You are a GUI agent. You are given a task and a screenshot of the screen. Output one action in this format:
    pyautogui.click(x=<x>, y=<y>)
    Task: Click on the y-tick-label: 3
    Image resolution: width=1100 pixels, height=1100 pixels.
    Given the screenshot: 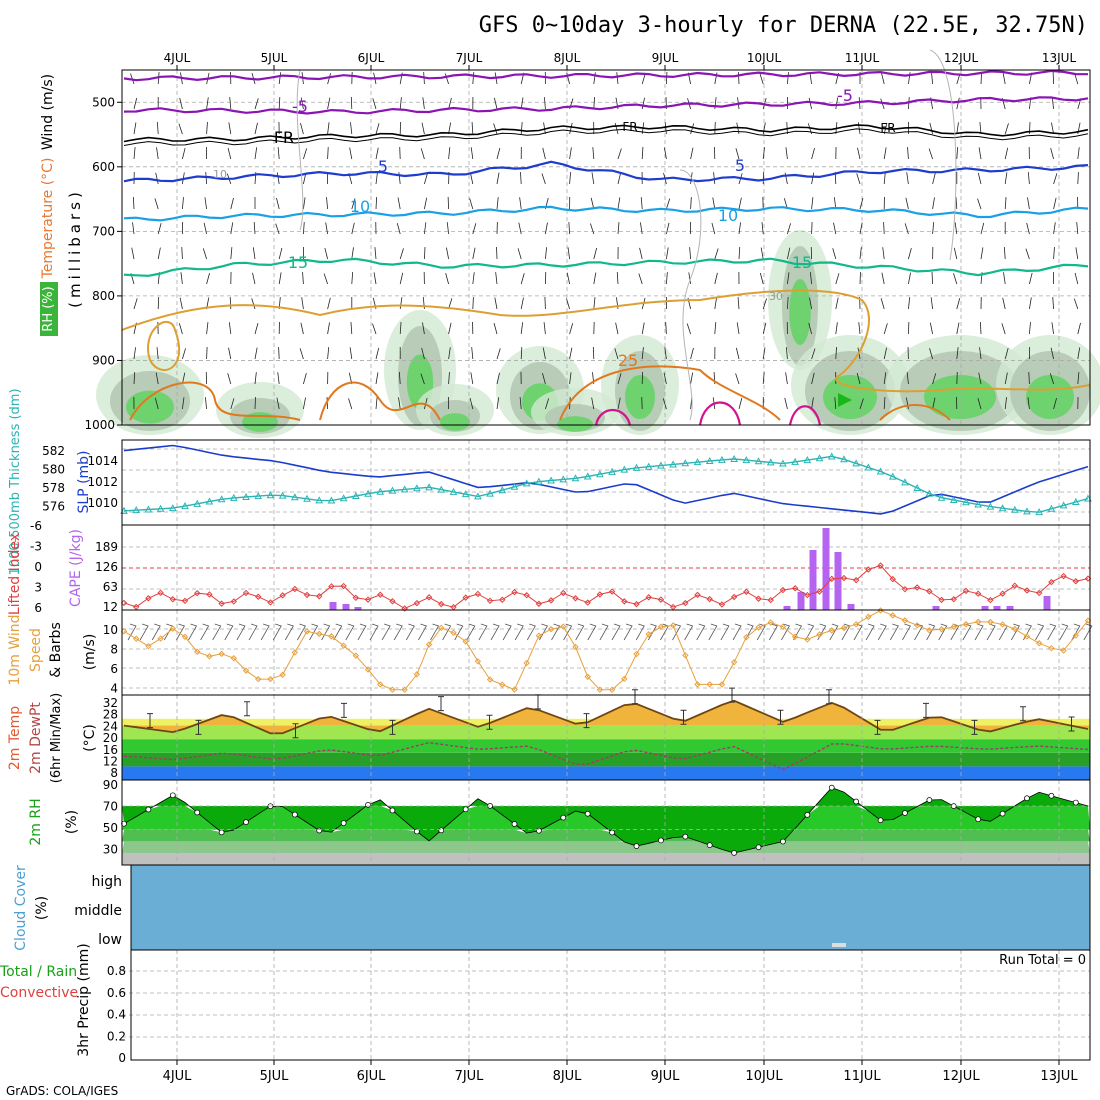 What is the action you would take?
    pyautogui.click(x=38, y=588)
    